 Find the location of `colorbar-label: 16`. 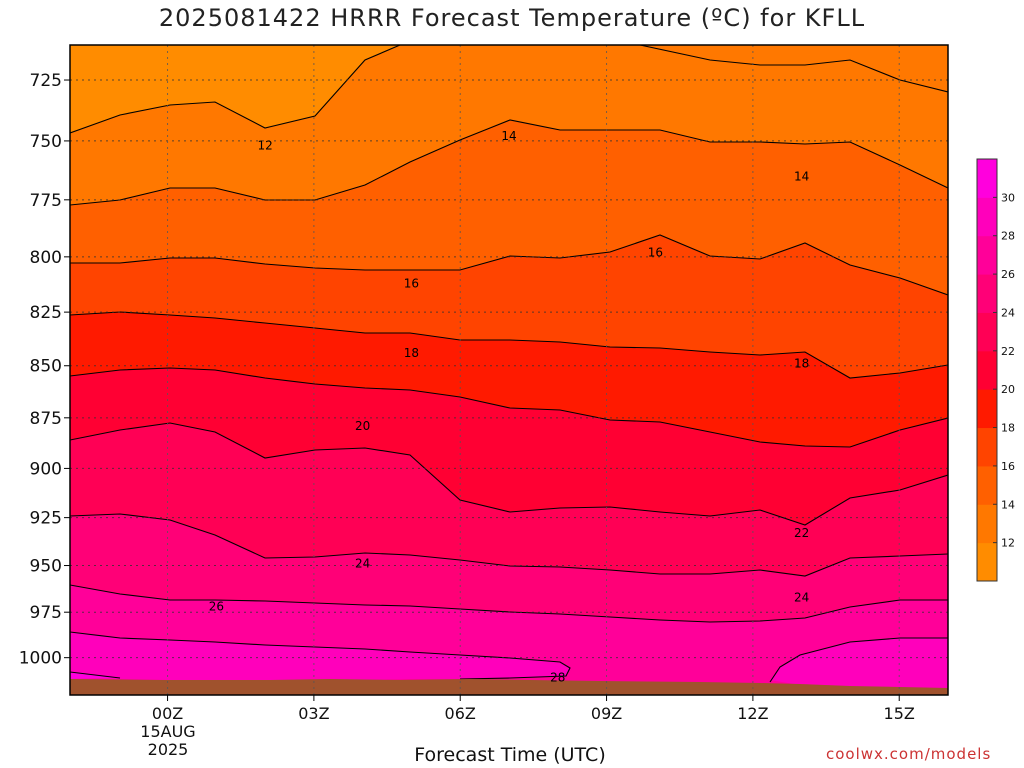

colorbar-label: 16 is located at coordinates (1008, 466).